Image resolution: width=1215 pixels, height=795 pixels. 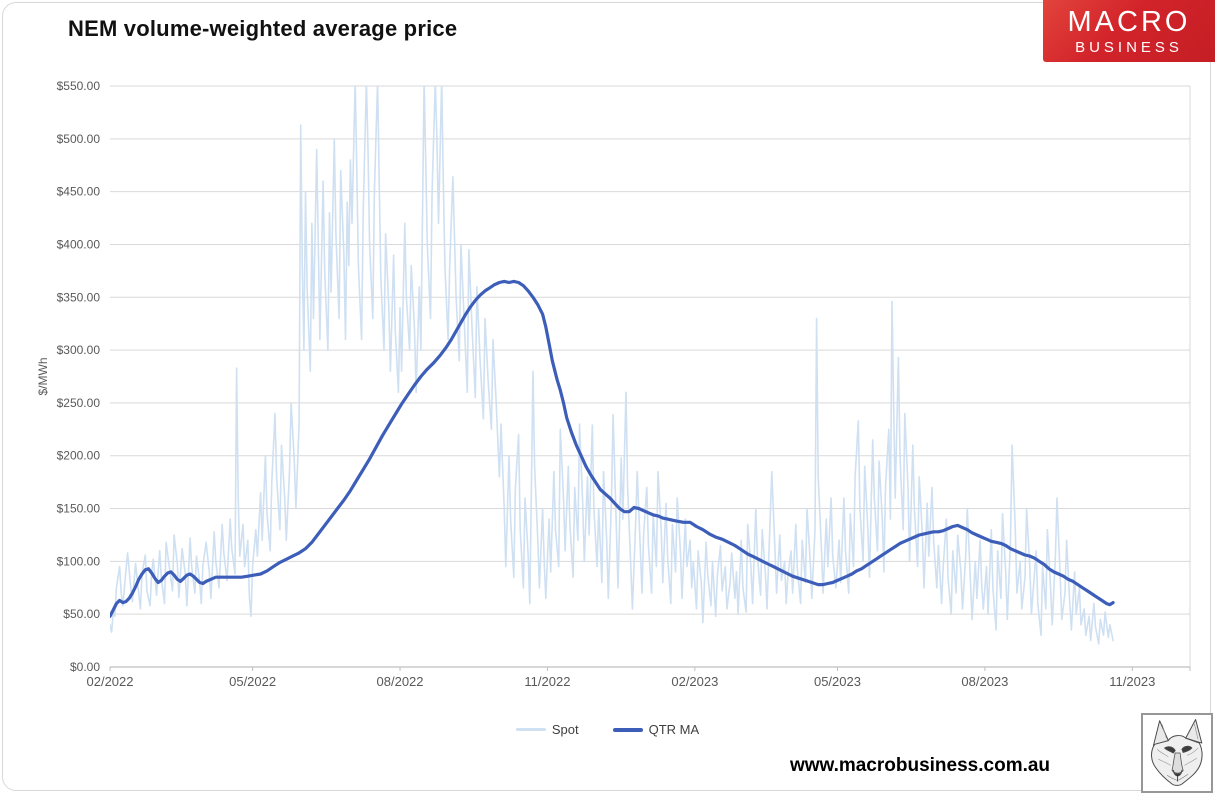 I want to click on wolf-icon, so click(x=1177, y=752).